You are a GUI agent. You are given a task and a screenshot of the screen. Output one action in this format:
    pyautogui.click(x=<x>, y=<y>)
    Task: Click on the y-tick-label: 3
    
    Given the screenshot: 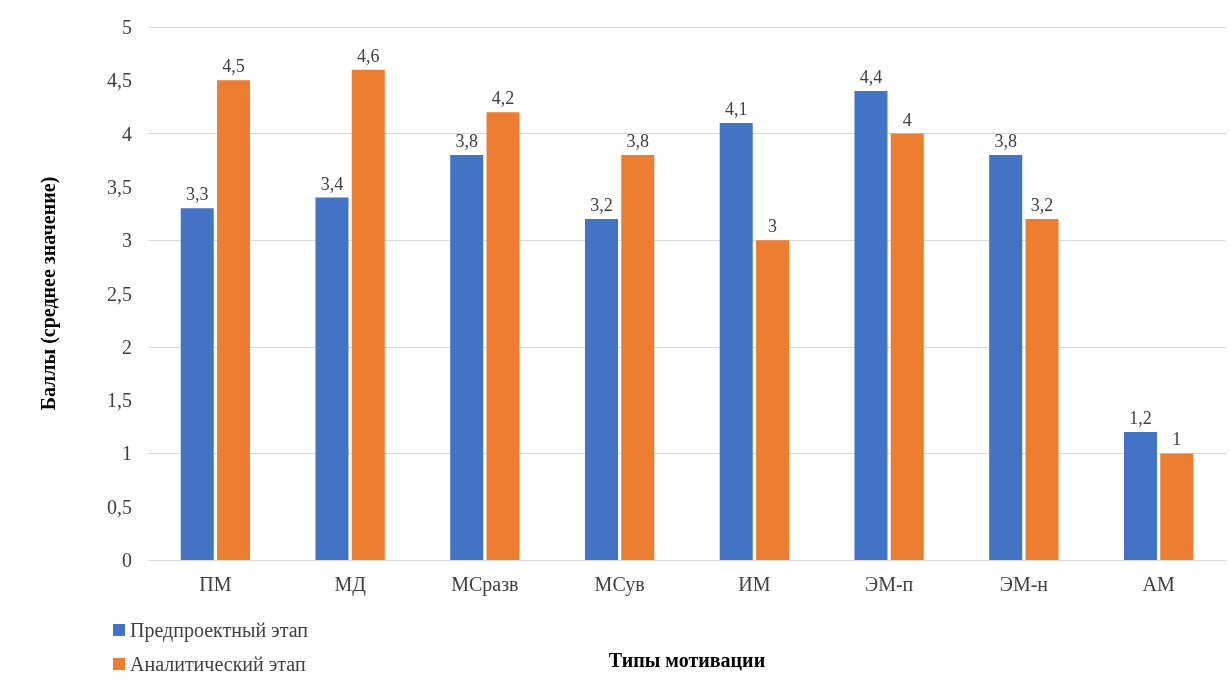 What is the action you would take?
    pyautogui.click(x=127, y=240)
    